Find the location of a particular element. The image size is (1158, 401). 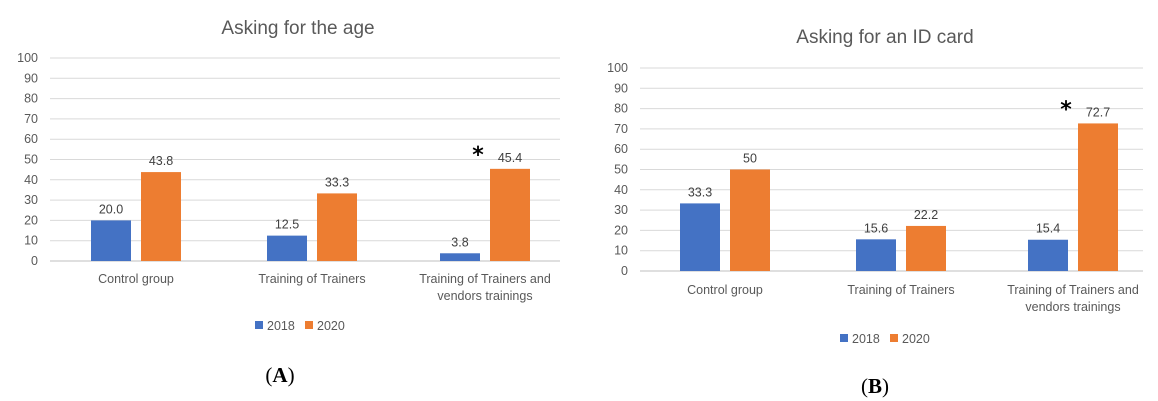

chart-b-y-tick-label: 50 is located at coordinates (621, 170).